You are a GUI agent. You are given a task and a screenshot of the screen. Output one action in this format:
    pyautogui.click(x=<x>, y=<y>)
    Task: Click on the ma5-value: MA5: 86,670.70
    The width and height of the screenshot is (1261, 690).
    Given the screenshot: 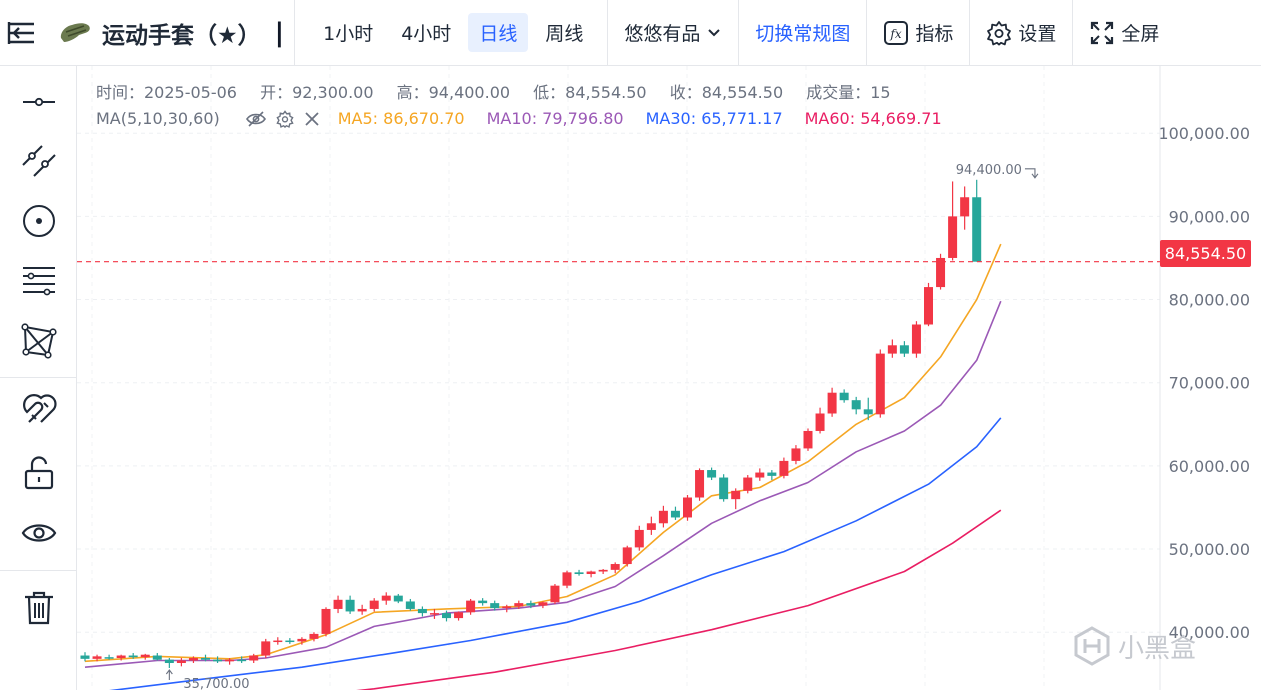 What is the action you would take?
    pyautogui.click(x=401, y=118)
    